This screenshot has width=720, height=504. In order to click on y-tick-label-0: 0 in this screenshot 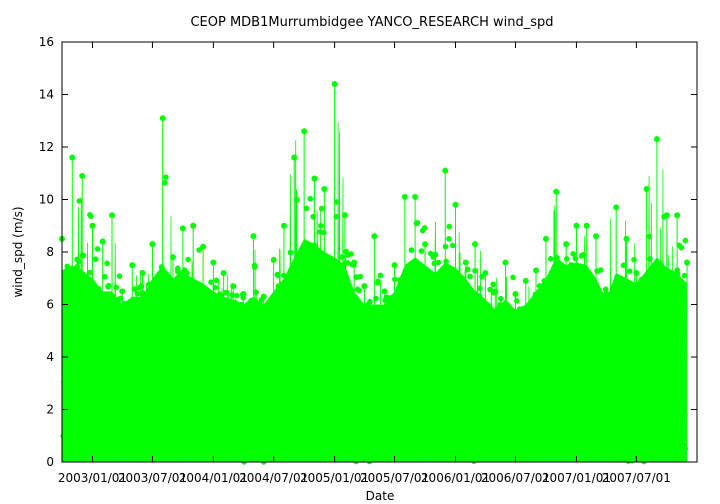, I will do `click(50, 462)`.